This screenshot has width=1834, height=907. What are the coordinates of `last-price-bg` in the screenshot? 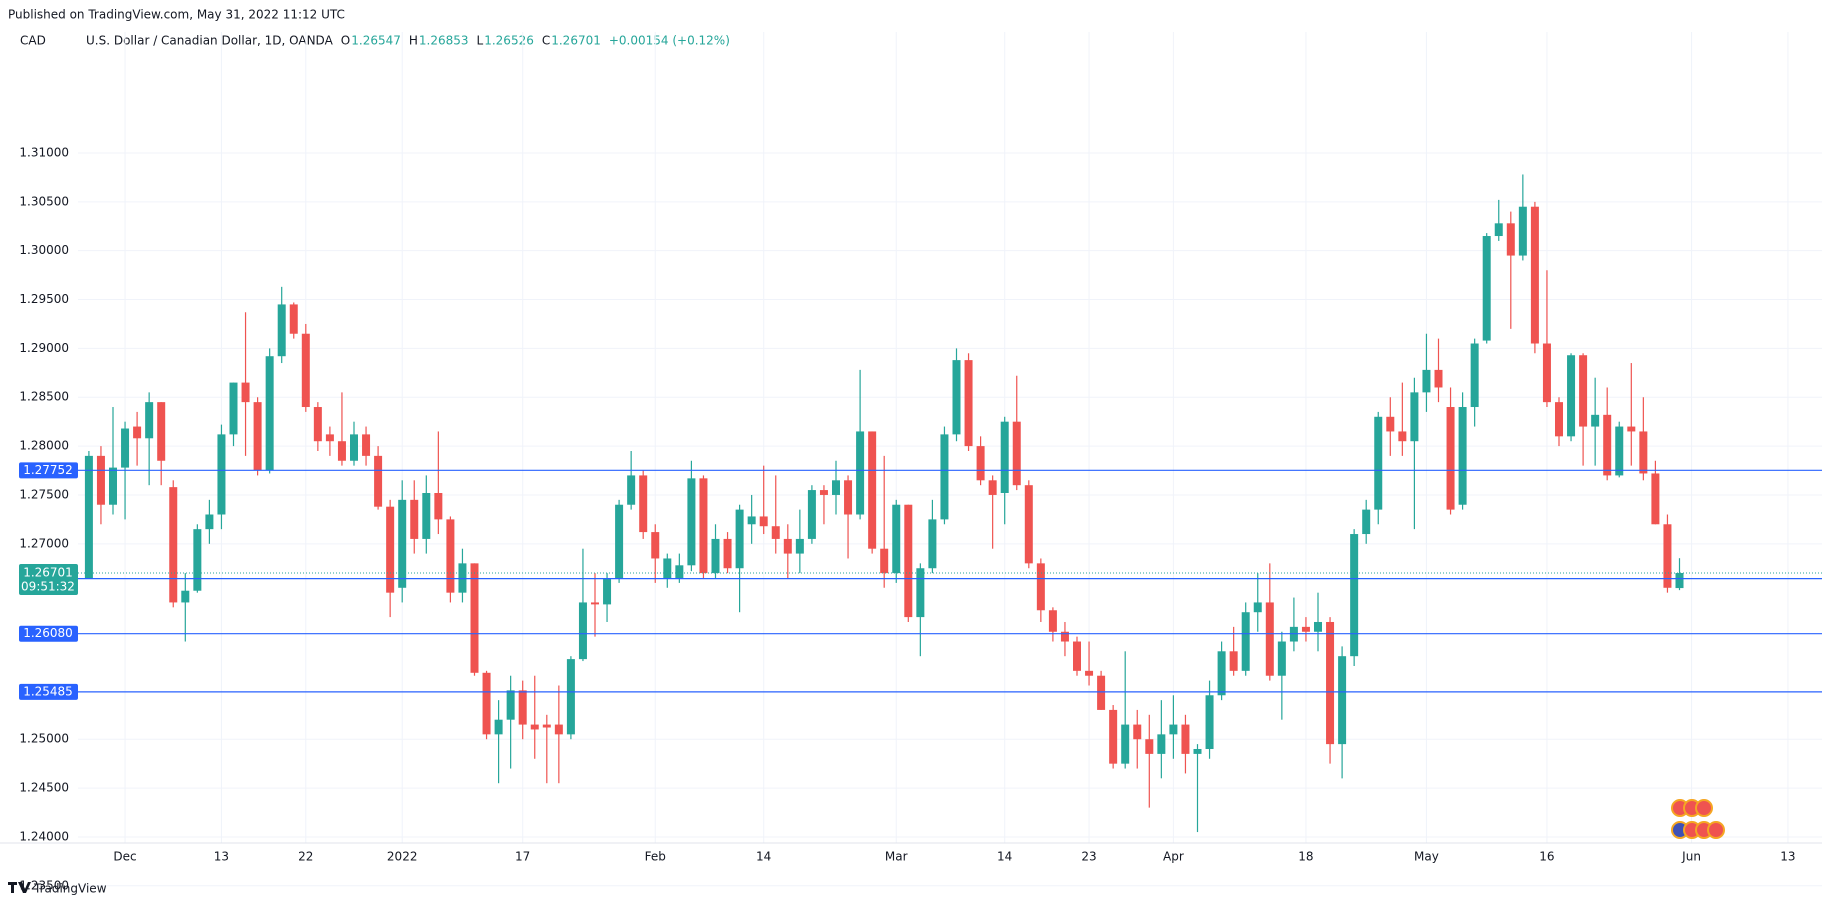 It's located at (48, 580).